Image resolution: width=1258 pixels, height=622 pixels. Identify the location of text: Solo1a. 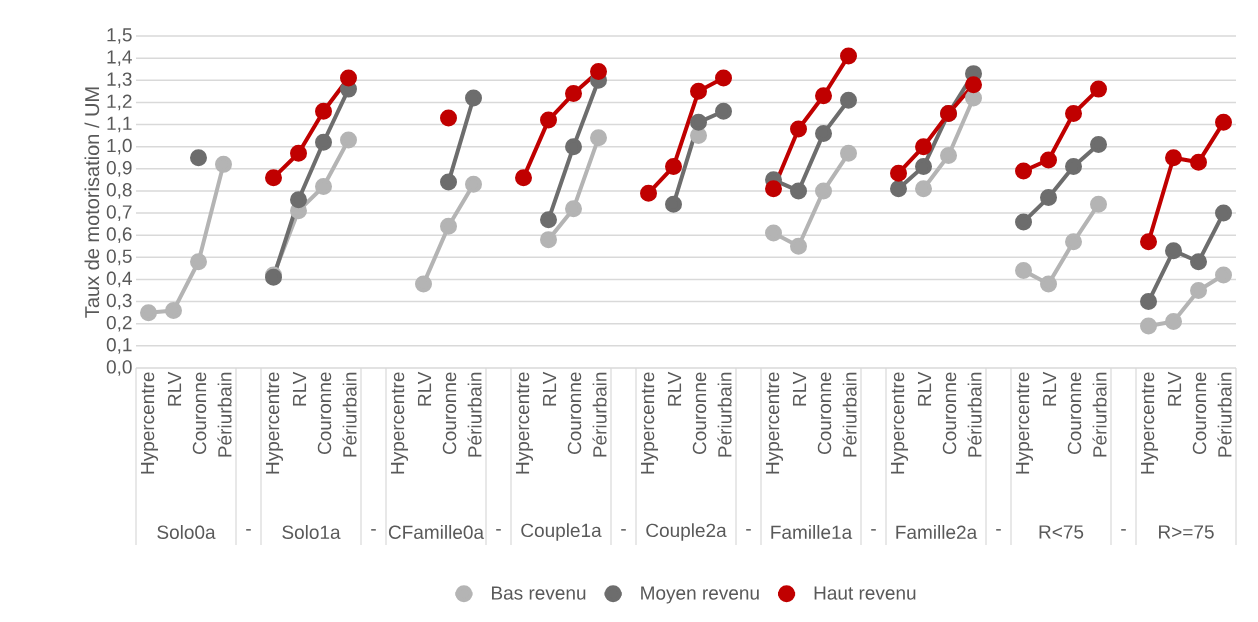
(311, 532).